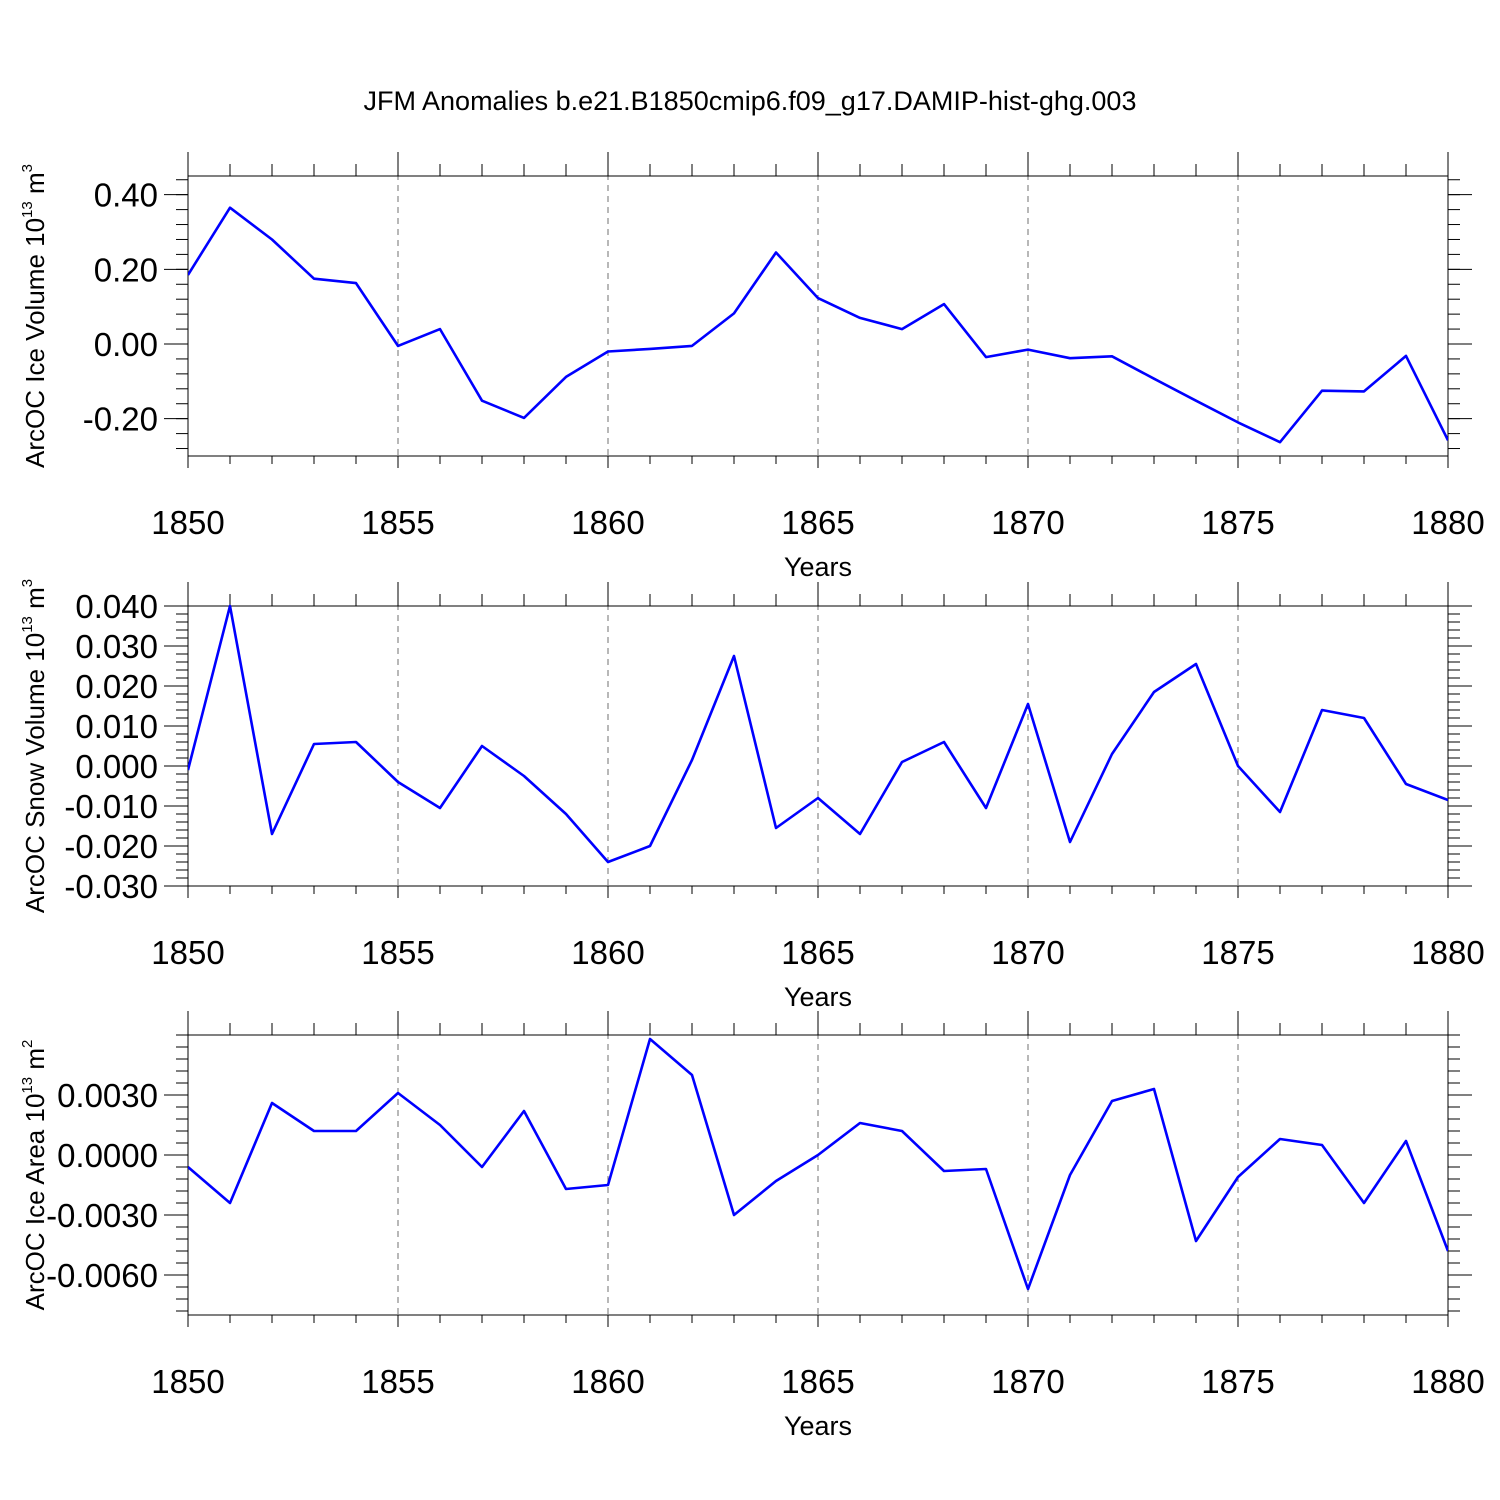  What do you see at coordinates (107, 1095) in the screenshot?
I see `y-tick-label: 0.0030` at bounding box center [107, 1095].